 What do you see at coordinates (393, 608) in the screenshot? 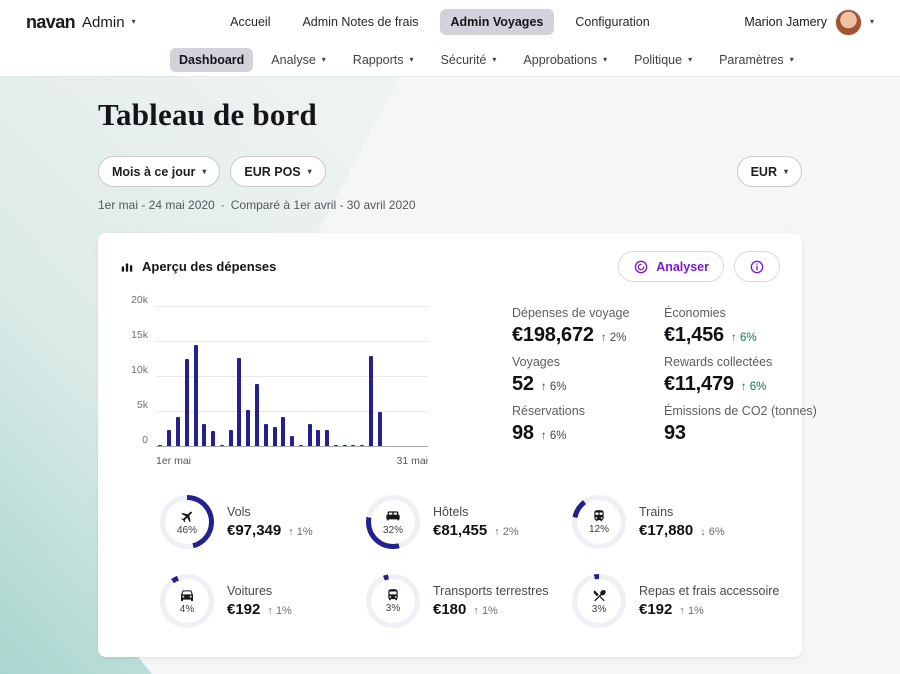
I see `category-percent: 3%` at bounding box center [393, 608].